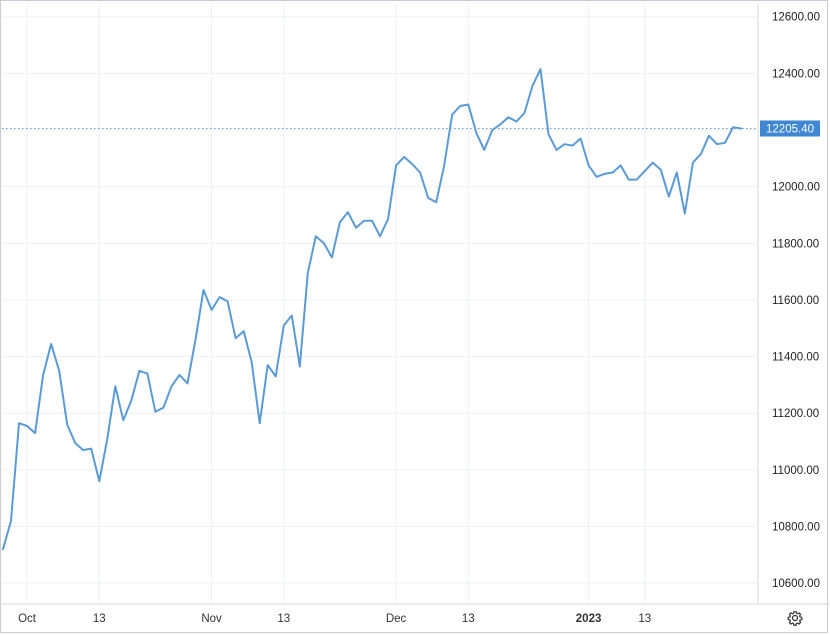 This screenshot has height=635, width=830. Describe the element at coordinates (396, 619) in the screenshot. I see `x-tick-label: Dec` at that location.